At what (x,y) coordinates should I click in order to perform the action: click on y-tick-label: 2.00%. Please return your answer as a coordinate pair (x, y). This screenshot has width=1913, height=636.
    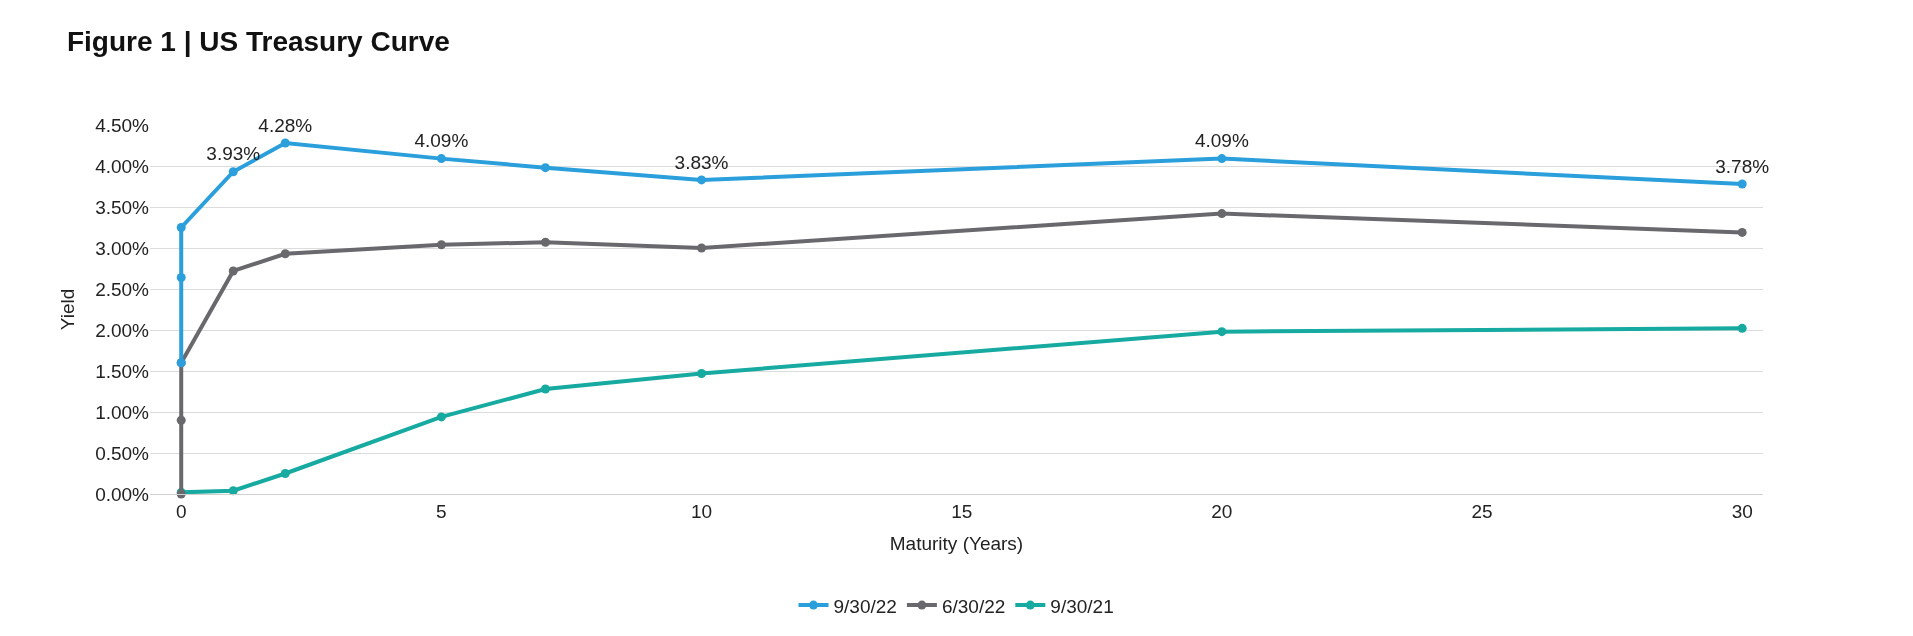
    Looking at the image, I should click on (122, 330).